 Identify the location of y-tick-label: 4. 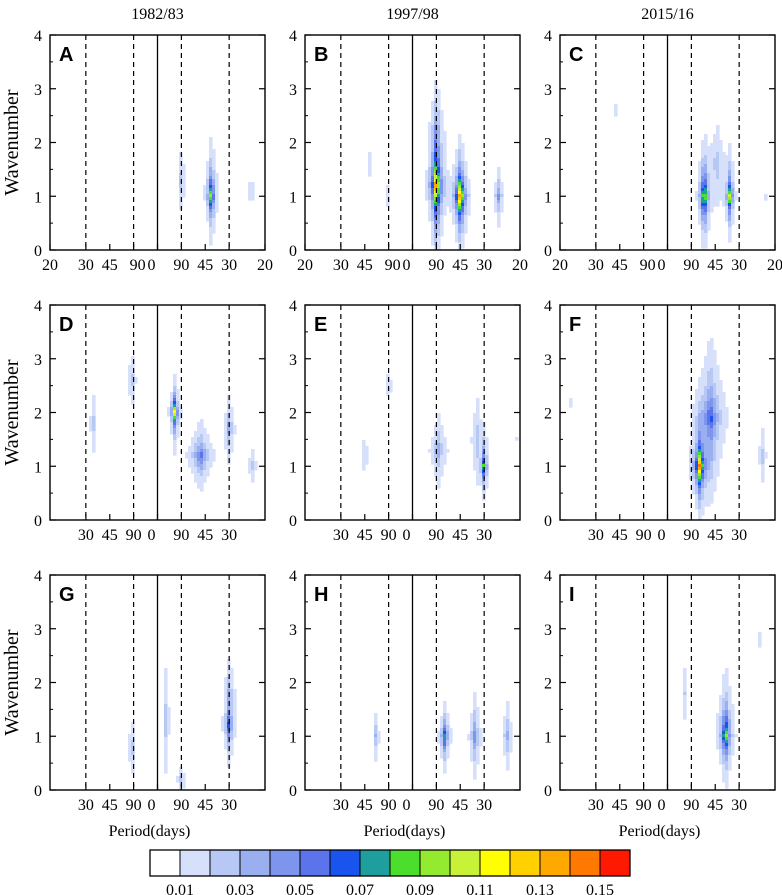
(293, 576).